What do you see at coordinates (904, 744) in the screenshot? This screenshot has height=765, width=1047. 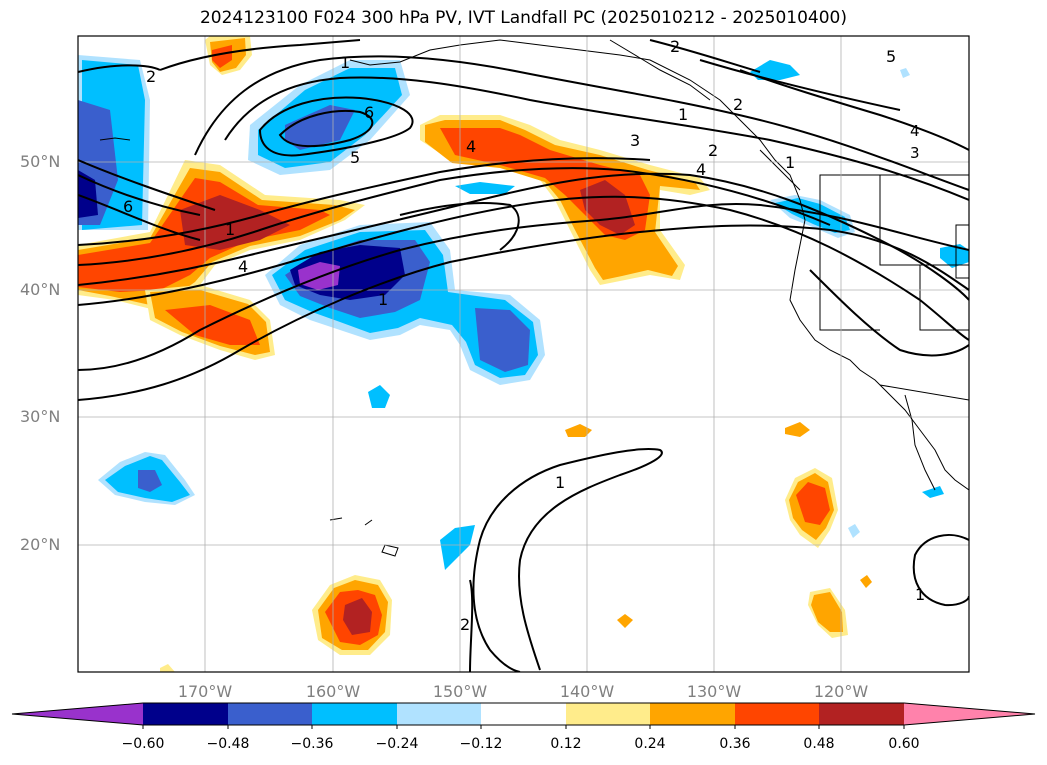 I see `colorbar-tick-label: 0.60` at bounding box center [904, 744].